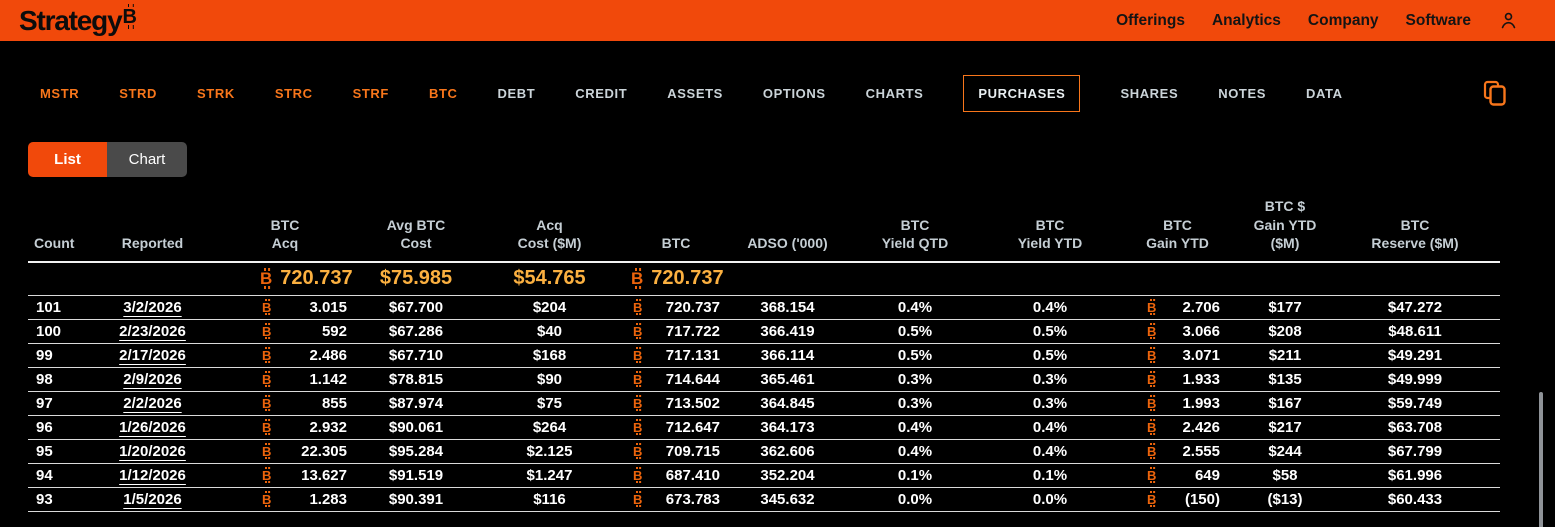 The width and height of the screenshot is (1555, 527). I want to click on cell-acq_cost: $40, so click(549, 331).